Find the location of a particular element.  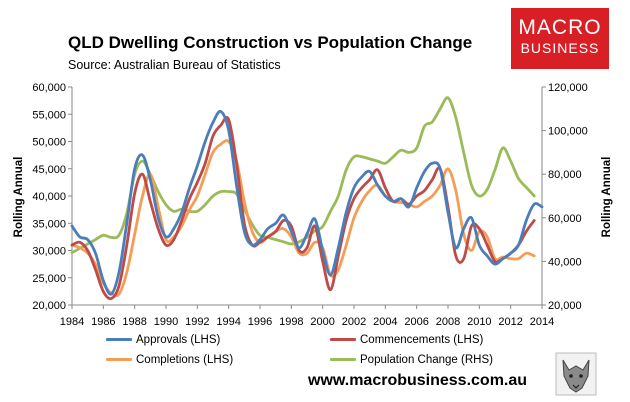

y-axis-label-right: Rolling Annual is located at coordinates (607, 197).